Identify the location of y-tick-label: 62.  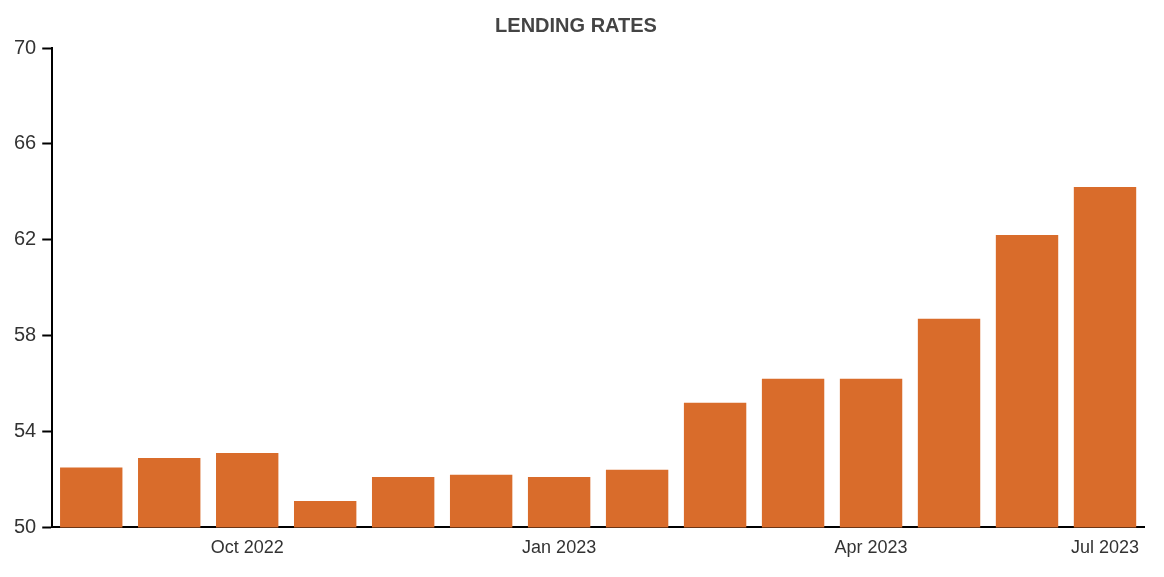
(25, 238).